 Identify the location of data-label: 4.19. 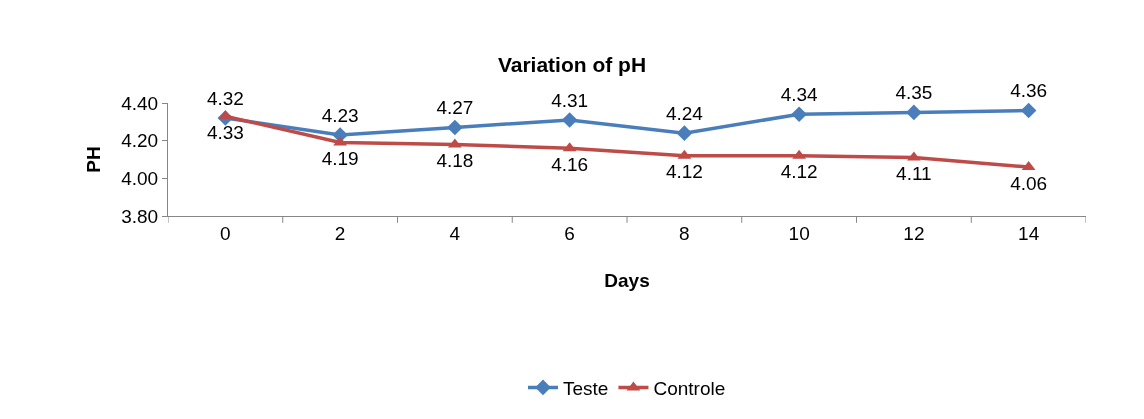
(340, 159).